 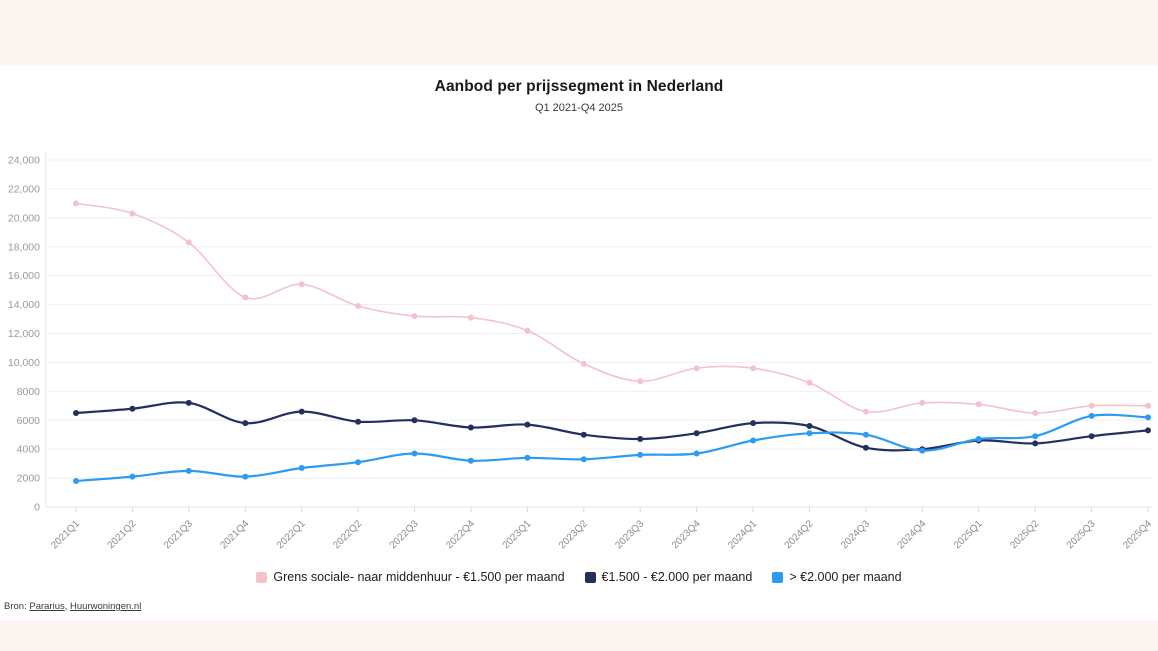 I want to click on series-markers-1500-2000-per-maand, so click(x=612, y=426).